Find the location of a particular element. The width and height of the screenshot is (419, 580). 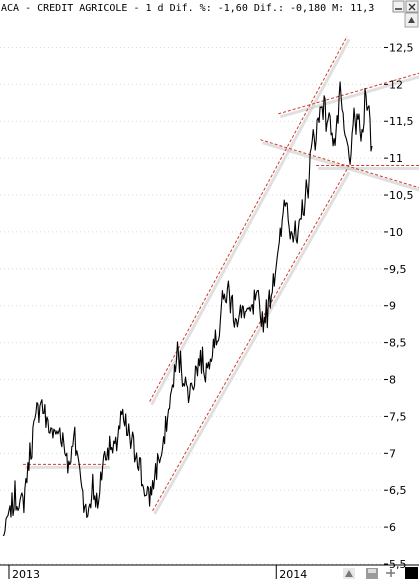

y-tick-label: 6 is located at coordinates (392, 527).